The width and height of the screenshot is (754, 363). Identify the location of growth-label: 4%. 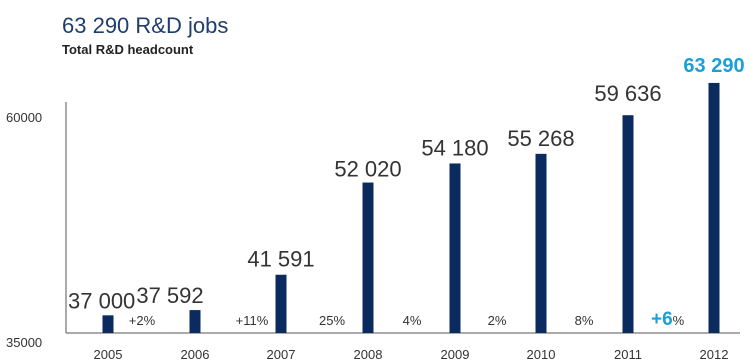
(412, 320).